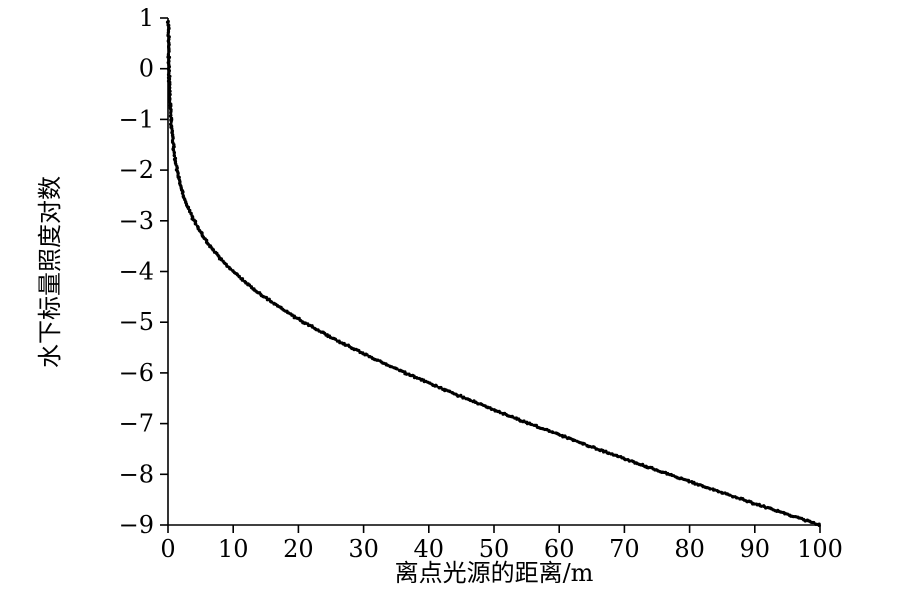 The height and width of the screenshot is (600, 921). Describe the element at coordinates (494, 573) in the screenshot. I see `x-axis-label: 离点光源的距离/m` at that location.